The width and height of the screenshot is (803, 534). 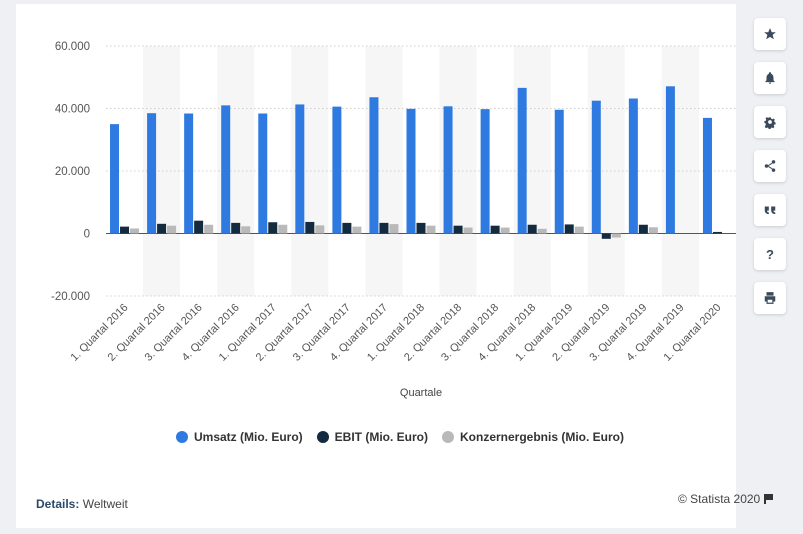 I want to click on legend-item-ebit: EBIT (Mio. Euro), so click(x=372, y=437).